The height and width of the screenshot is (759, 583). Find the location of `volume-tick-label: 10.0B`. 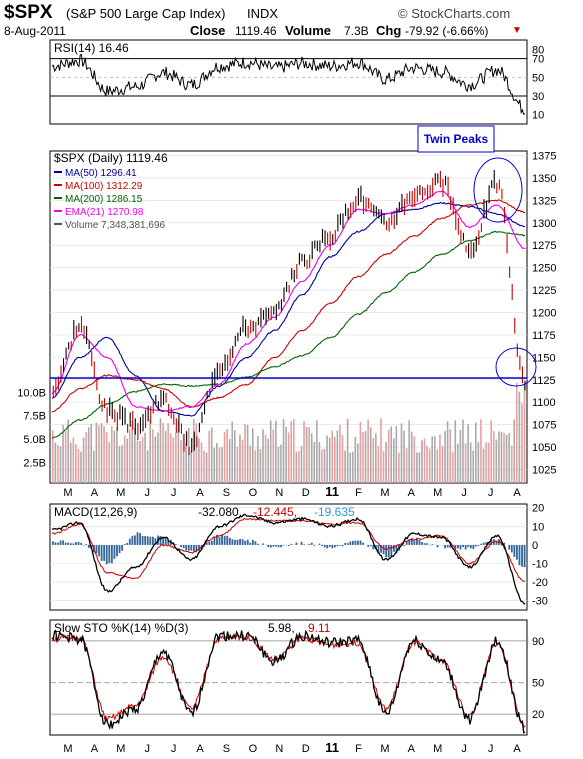

volume-tick-label: 10.0B is located at coordinates (31, 393).